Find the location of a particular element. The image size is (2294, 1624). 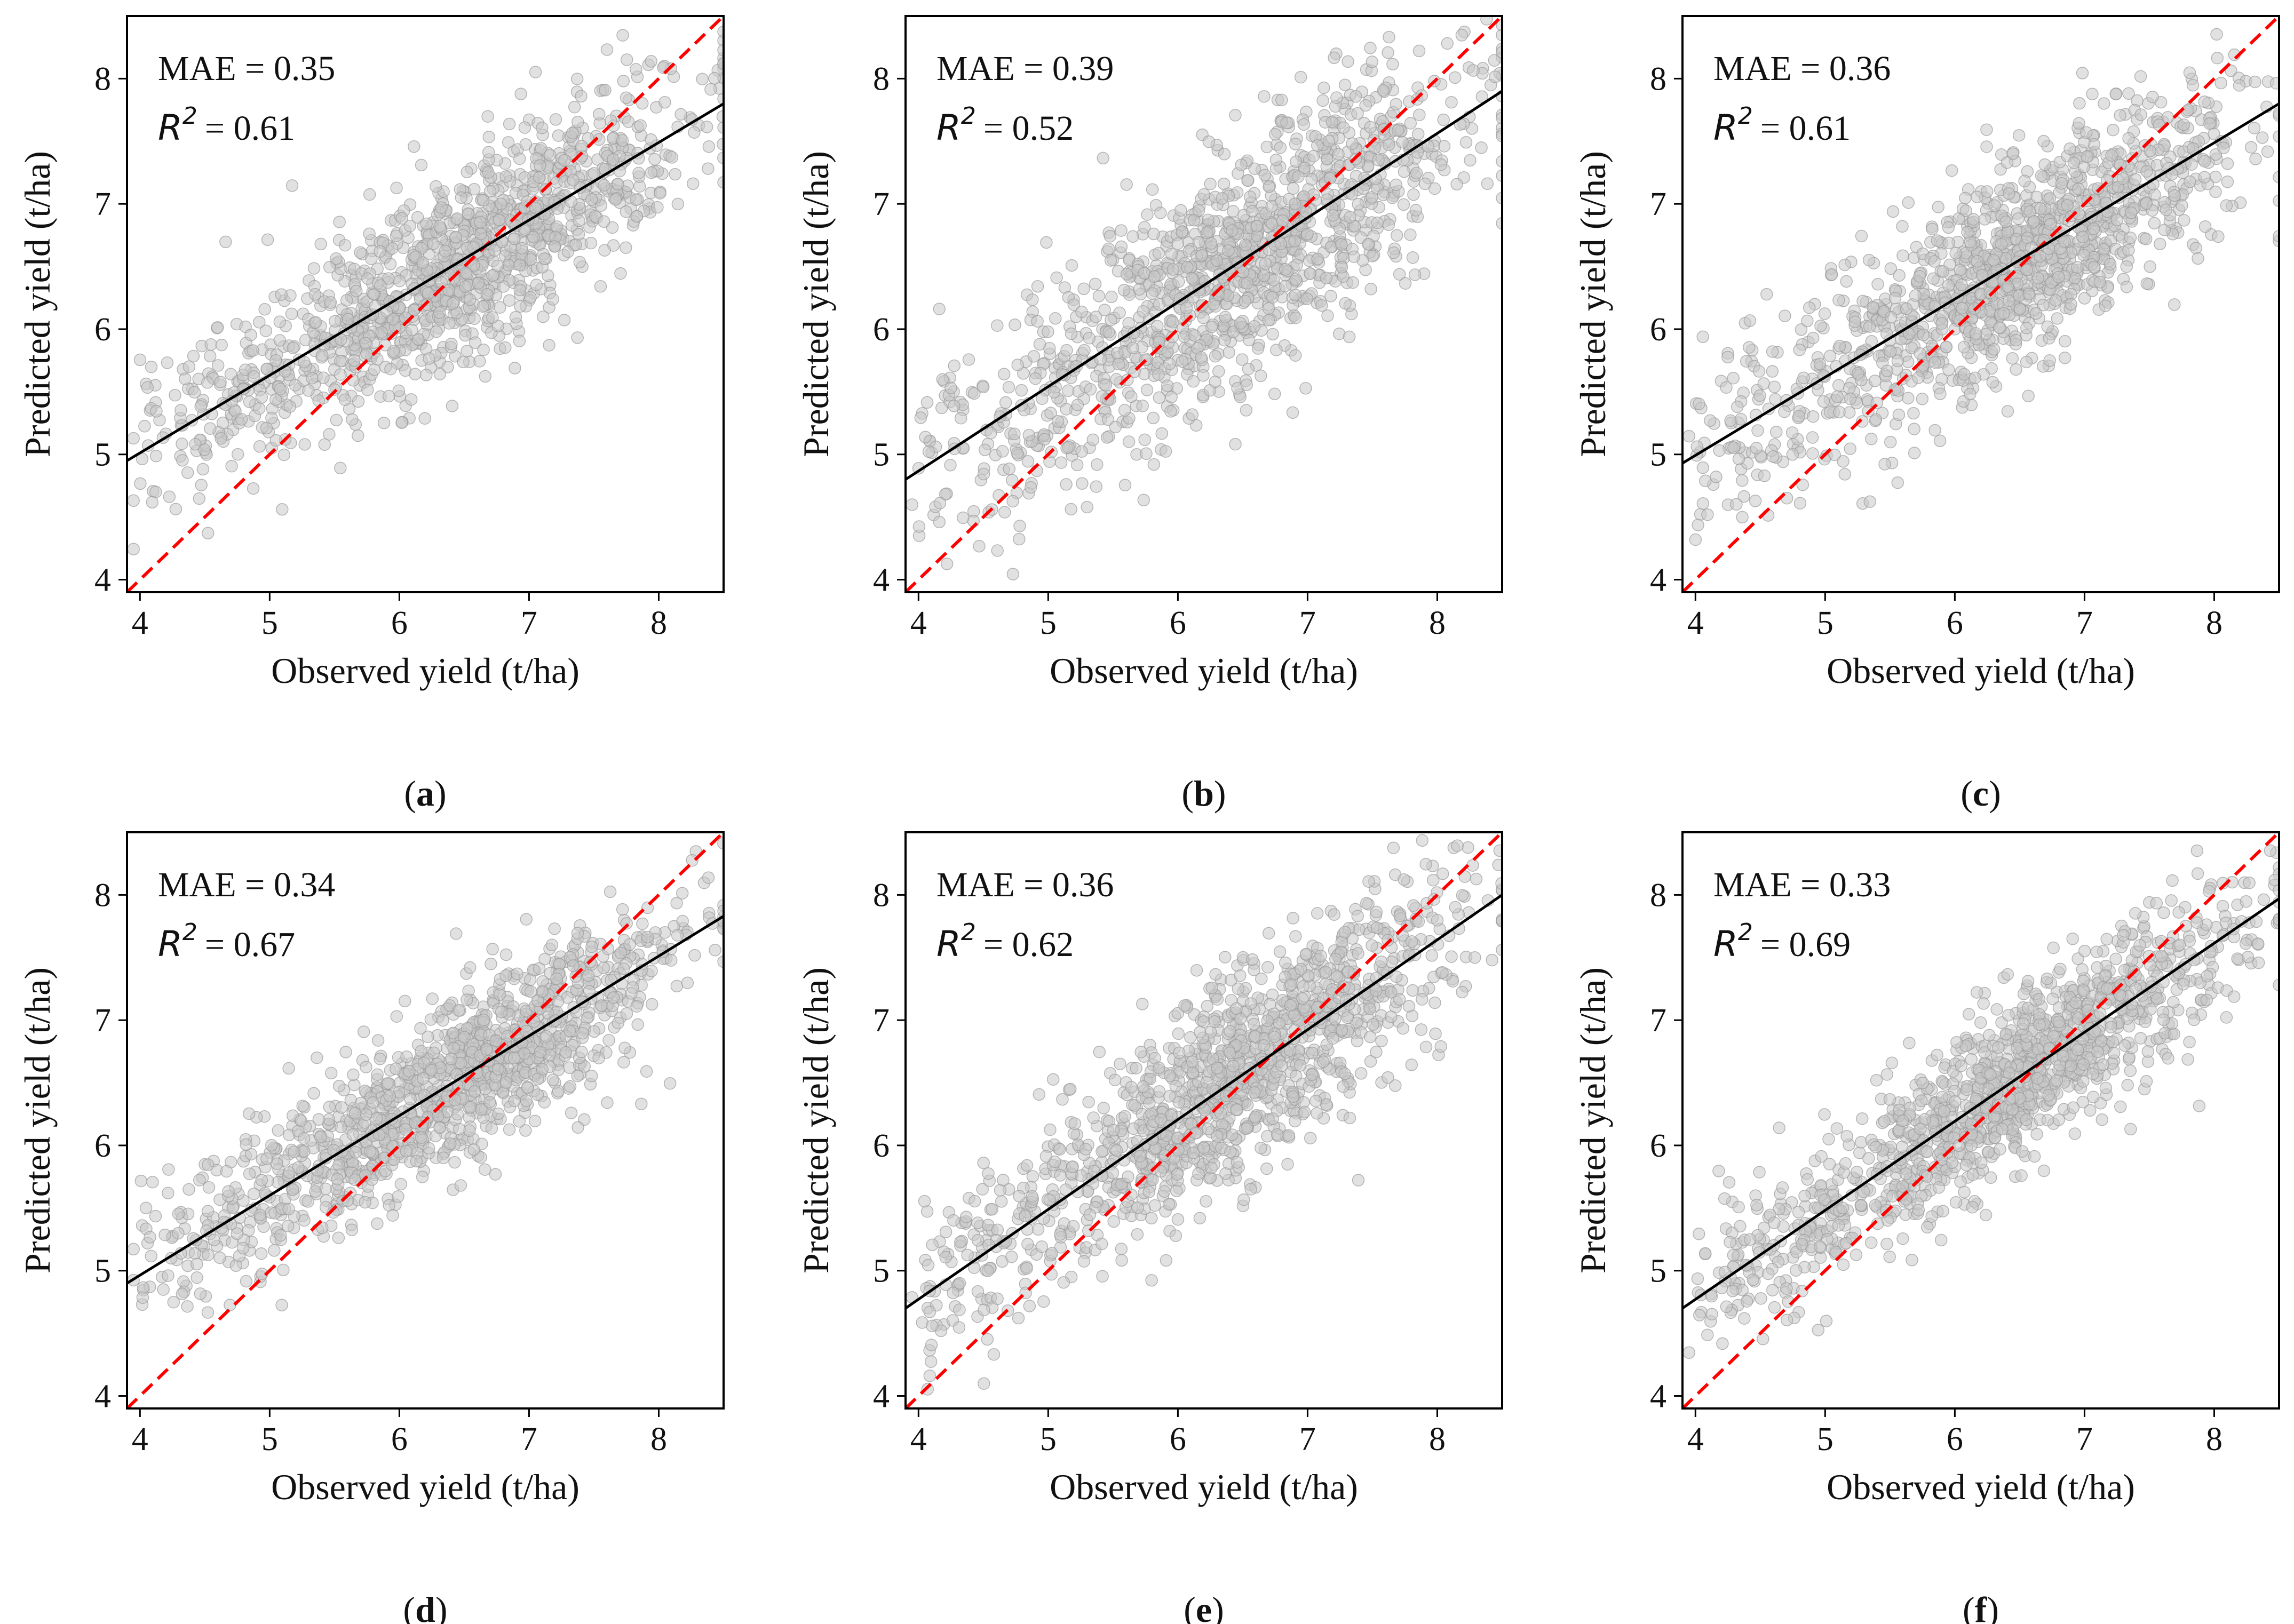

y-tick-label: 7 is located at coordinates (102, 204).